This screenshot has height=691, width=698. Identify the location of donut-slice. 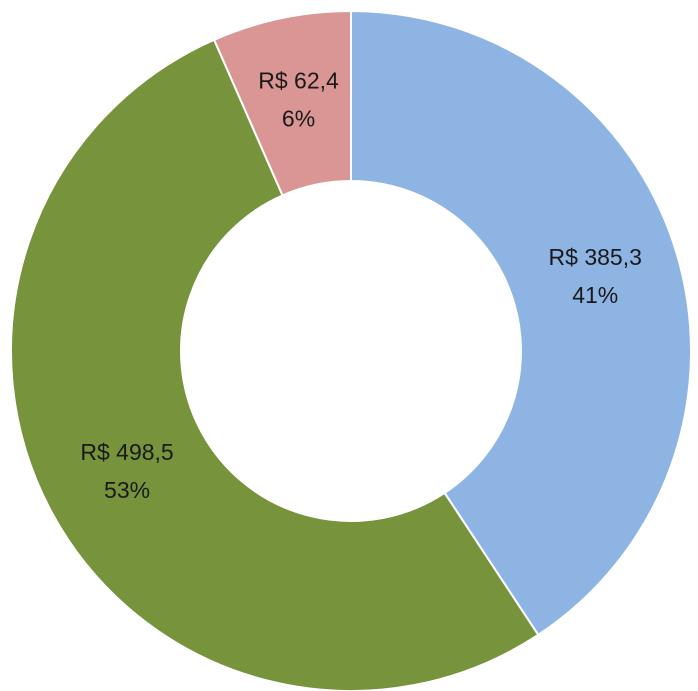
(282, 103).